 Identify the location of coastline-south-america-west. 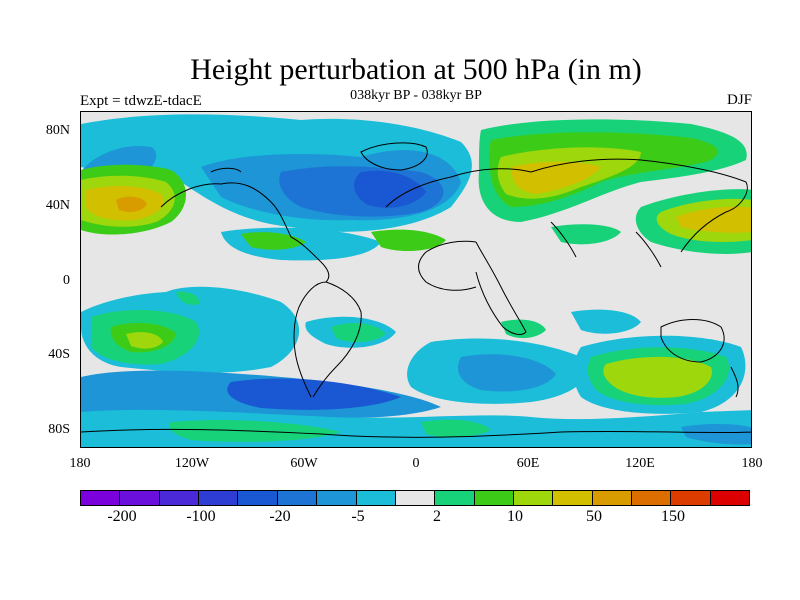
(310, 339).